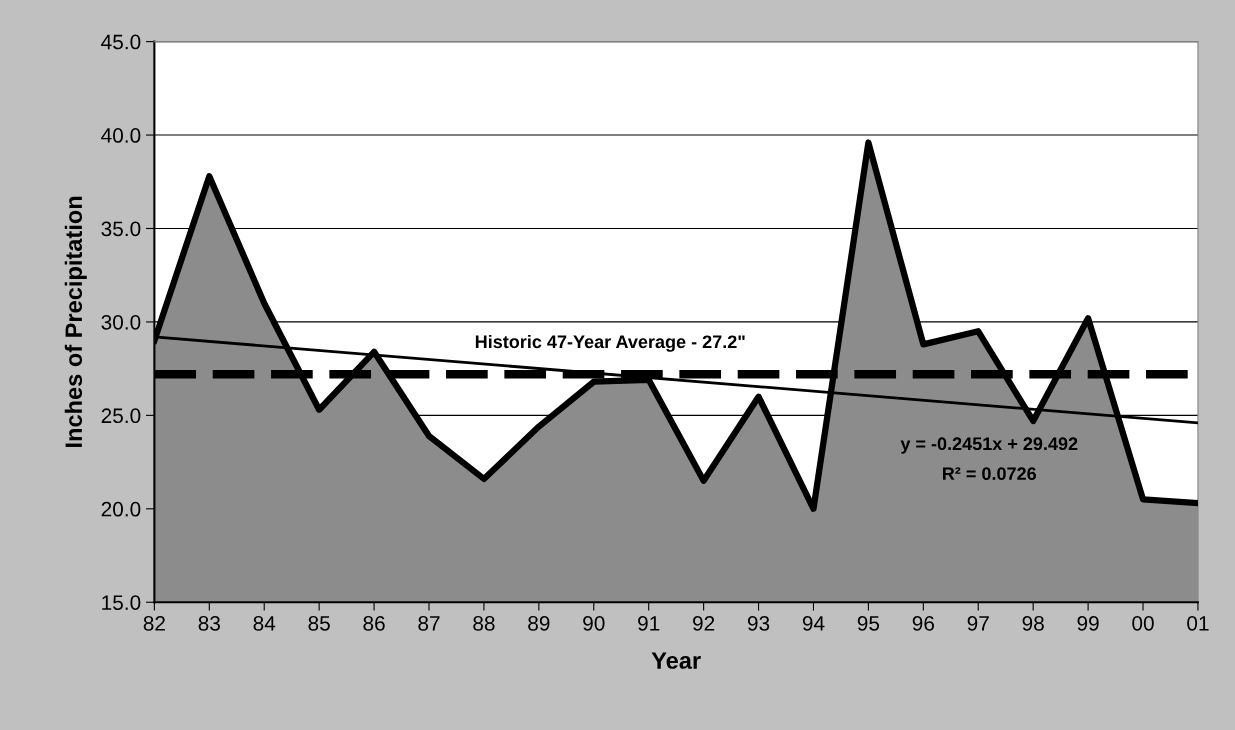 The image size is (1235, 730). Describe the element at coordinates (1198, 623) in the screenshot. I see `x-tick-label: 01` at that location.